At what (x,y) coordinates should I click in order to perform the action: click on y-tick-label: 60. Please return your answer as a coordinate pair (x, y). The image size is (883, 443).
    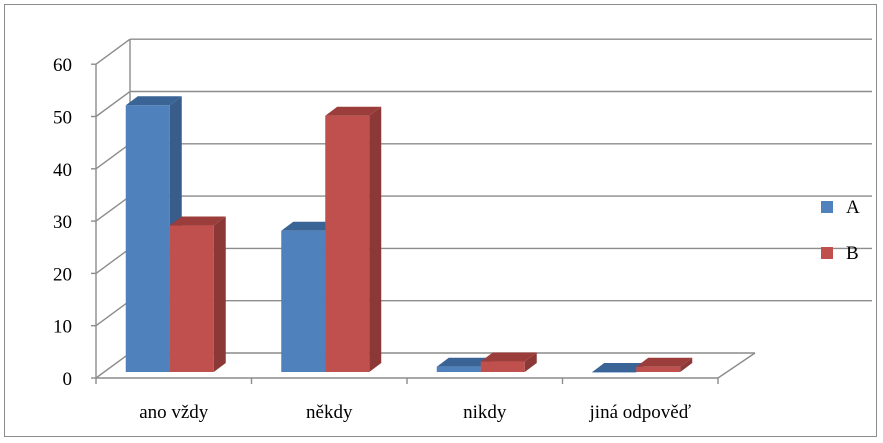
    Looking at the image, I should click on (62, 65).